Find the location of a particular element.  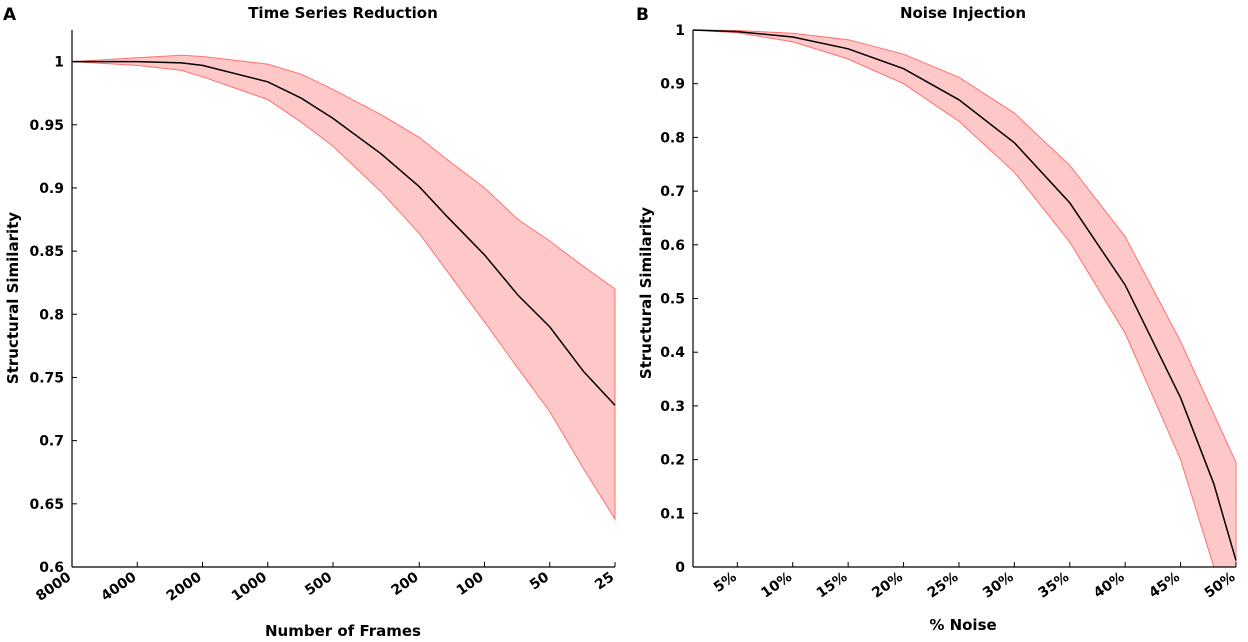

y-tick-label: 0.65 is located at coordinates (46, 505).